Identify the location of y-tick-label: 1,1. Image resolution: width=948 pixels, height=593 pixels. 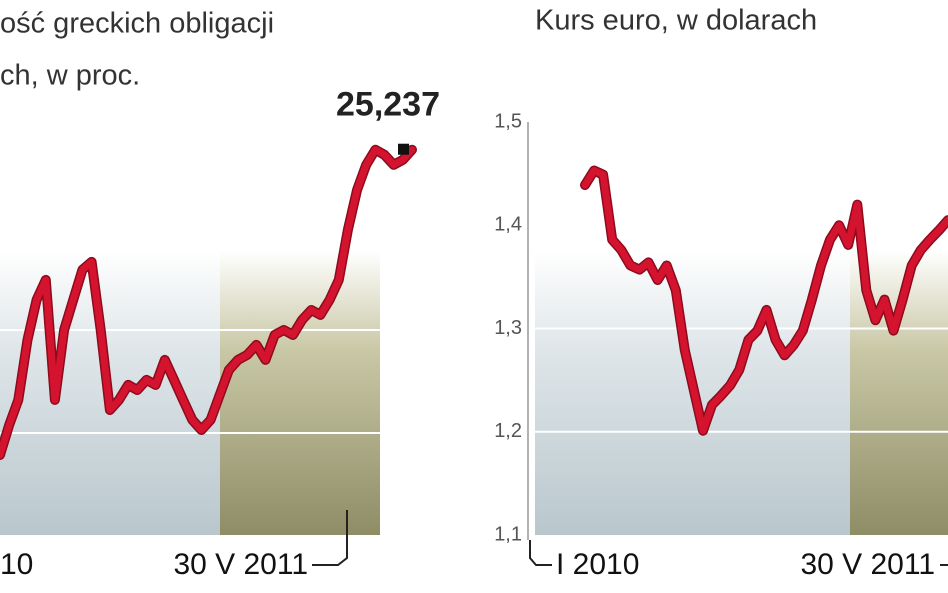
(508, 534).